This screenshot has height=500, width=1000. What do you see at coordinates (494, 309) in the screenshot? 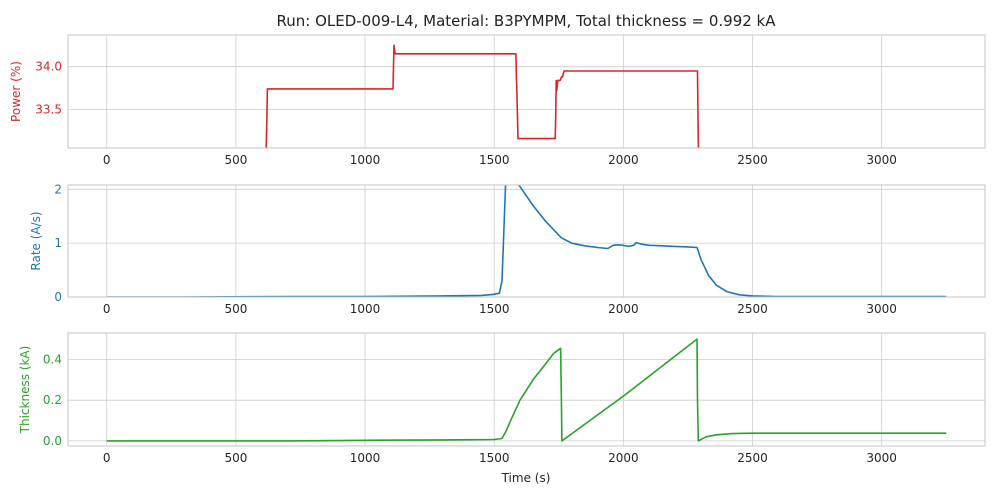
I see `rate-xtick-label: 1500` at bounding box center [494, 309].